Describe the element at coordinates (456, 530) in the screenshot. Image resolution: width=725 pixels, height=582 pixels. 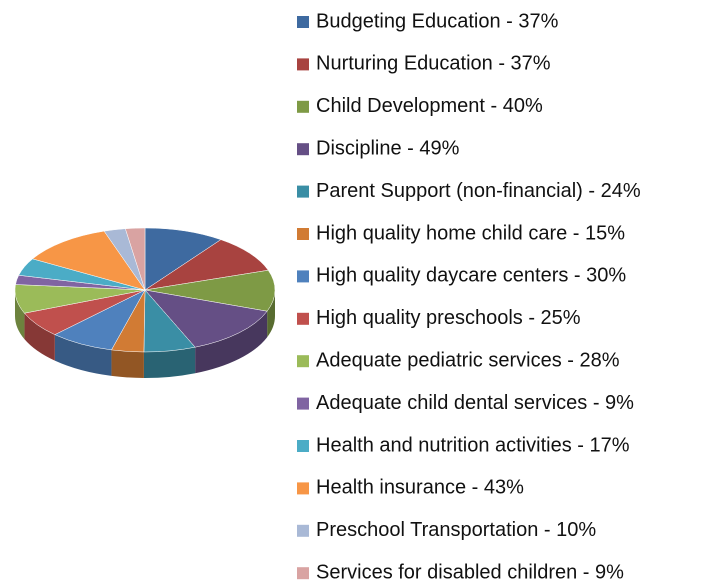
I see `legend-label: Preschool Transportation - 10%` at that location.